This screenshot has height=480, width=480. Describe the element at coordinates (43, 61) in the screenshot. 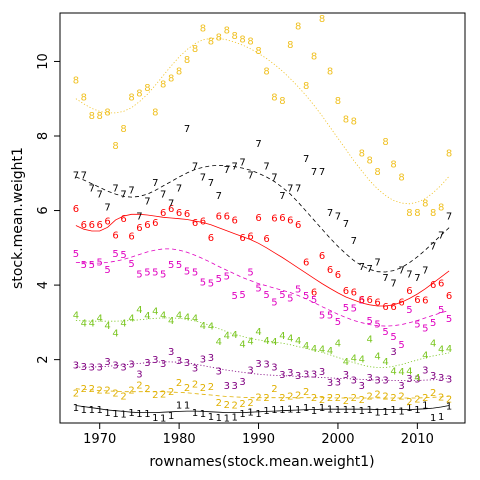

I see `y-tick-label: 10` at that location.